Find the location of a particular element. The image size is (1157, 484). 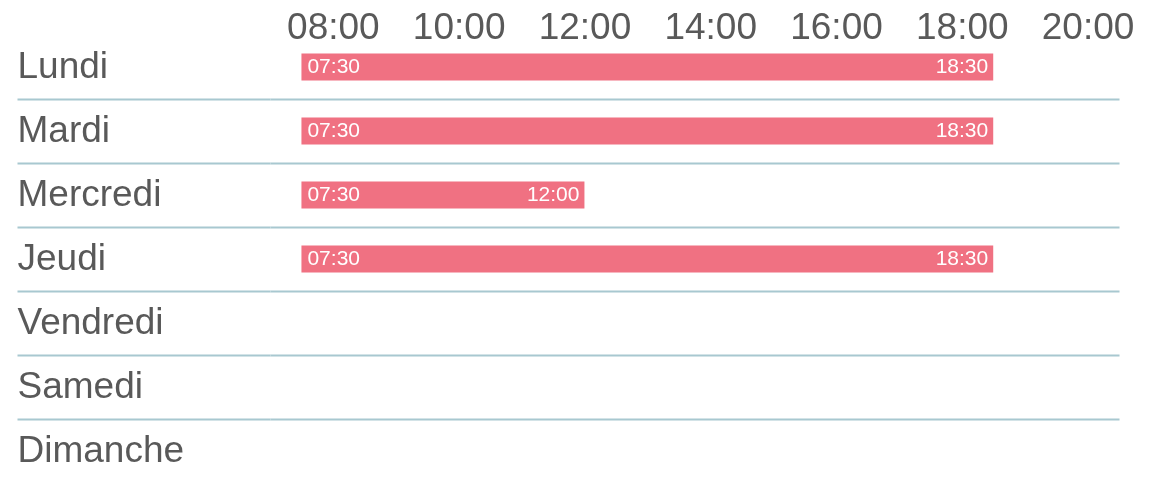

y-tick-label: Lundi is located at coordinates (63, 65).